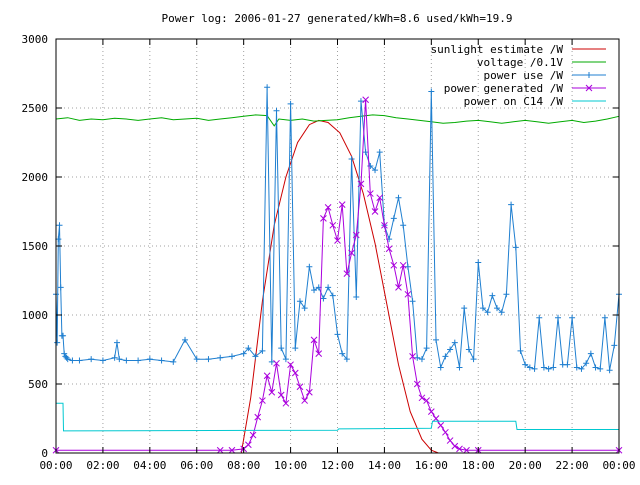 This screenshot has height=485, width=640. What do you see at coordinates (589, 88) in the screenshot?
I see `legend-marker` at bounding box center [589, 88].